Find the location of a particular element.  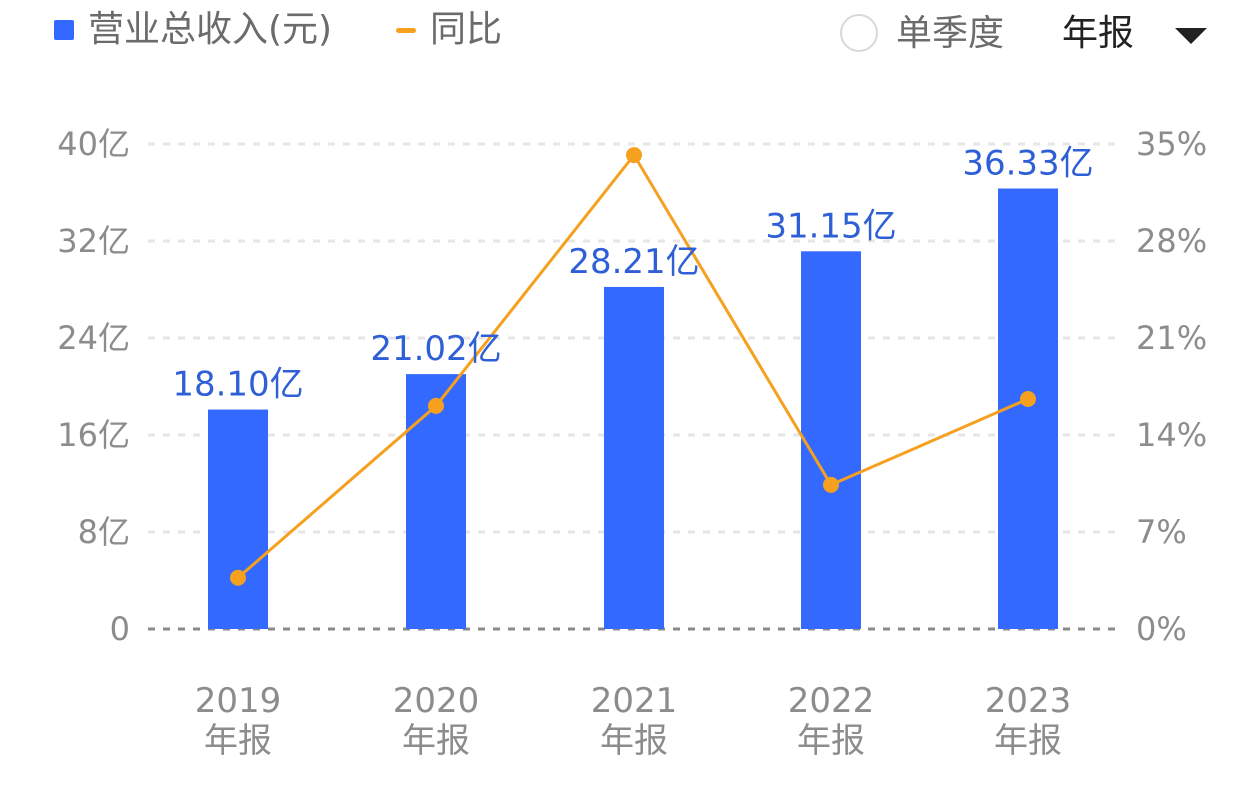

y-left-tick-label: 8亿 is located at coordinates (104, 532).